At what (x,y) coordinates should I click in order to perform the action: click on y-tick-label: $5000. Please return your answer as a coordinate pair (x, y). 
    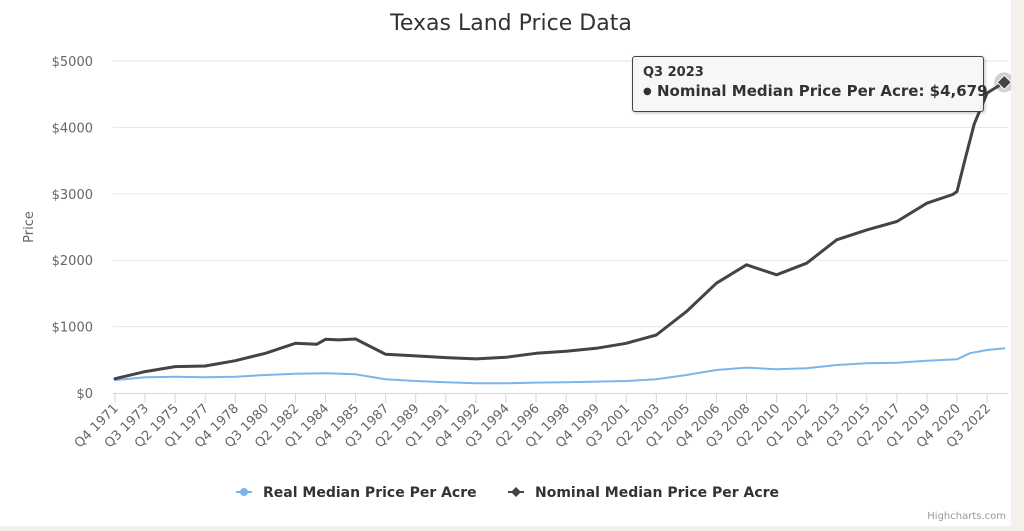
    Looking at the image, I should click on (72, 62).